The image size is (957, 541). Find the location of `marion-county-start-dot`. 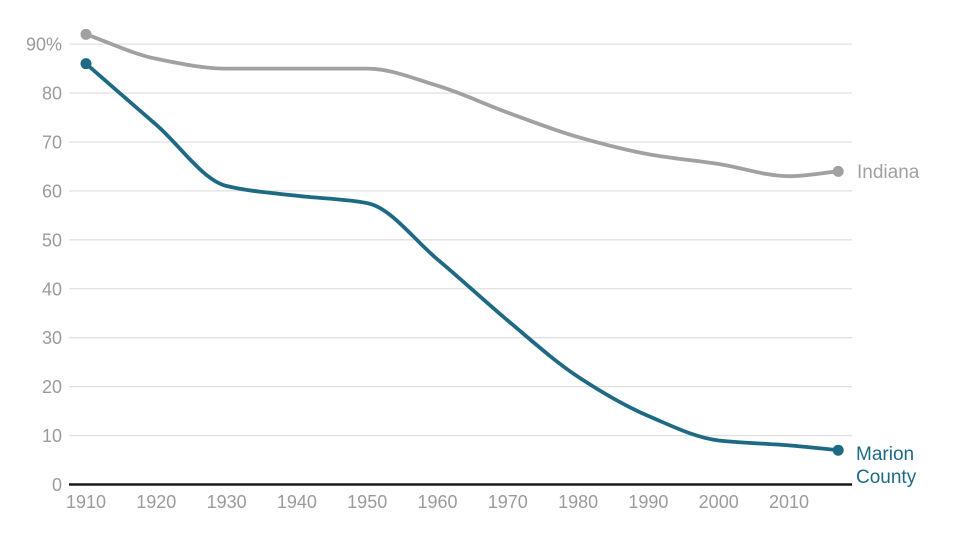

marion-county-start-dot is located at coordinates (86, 64).